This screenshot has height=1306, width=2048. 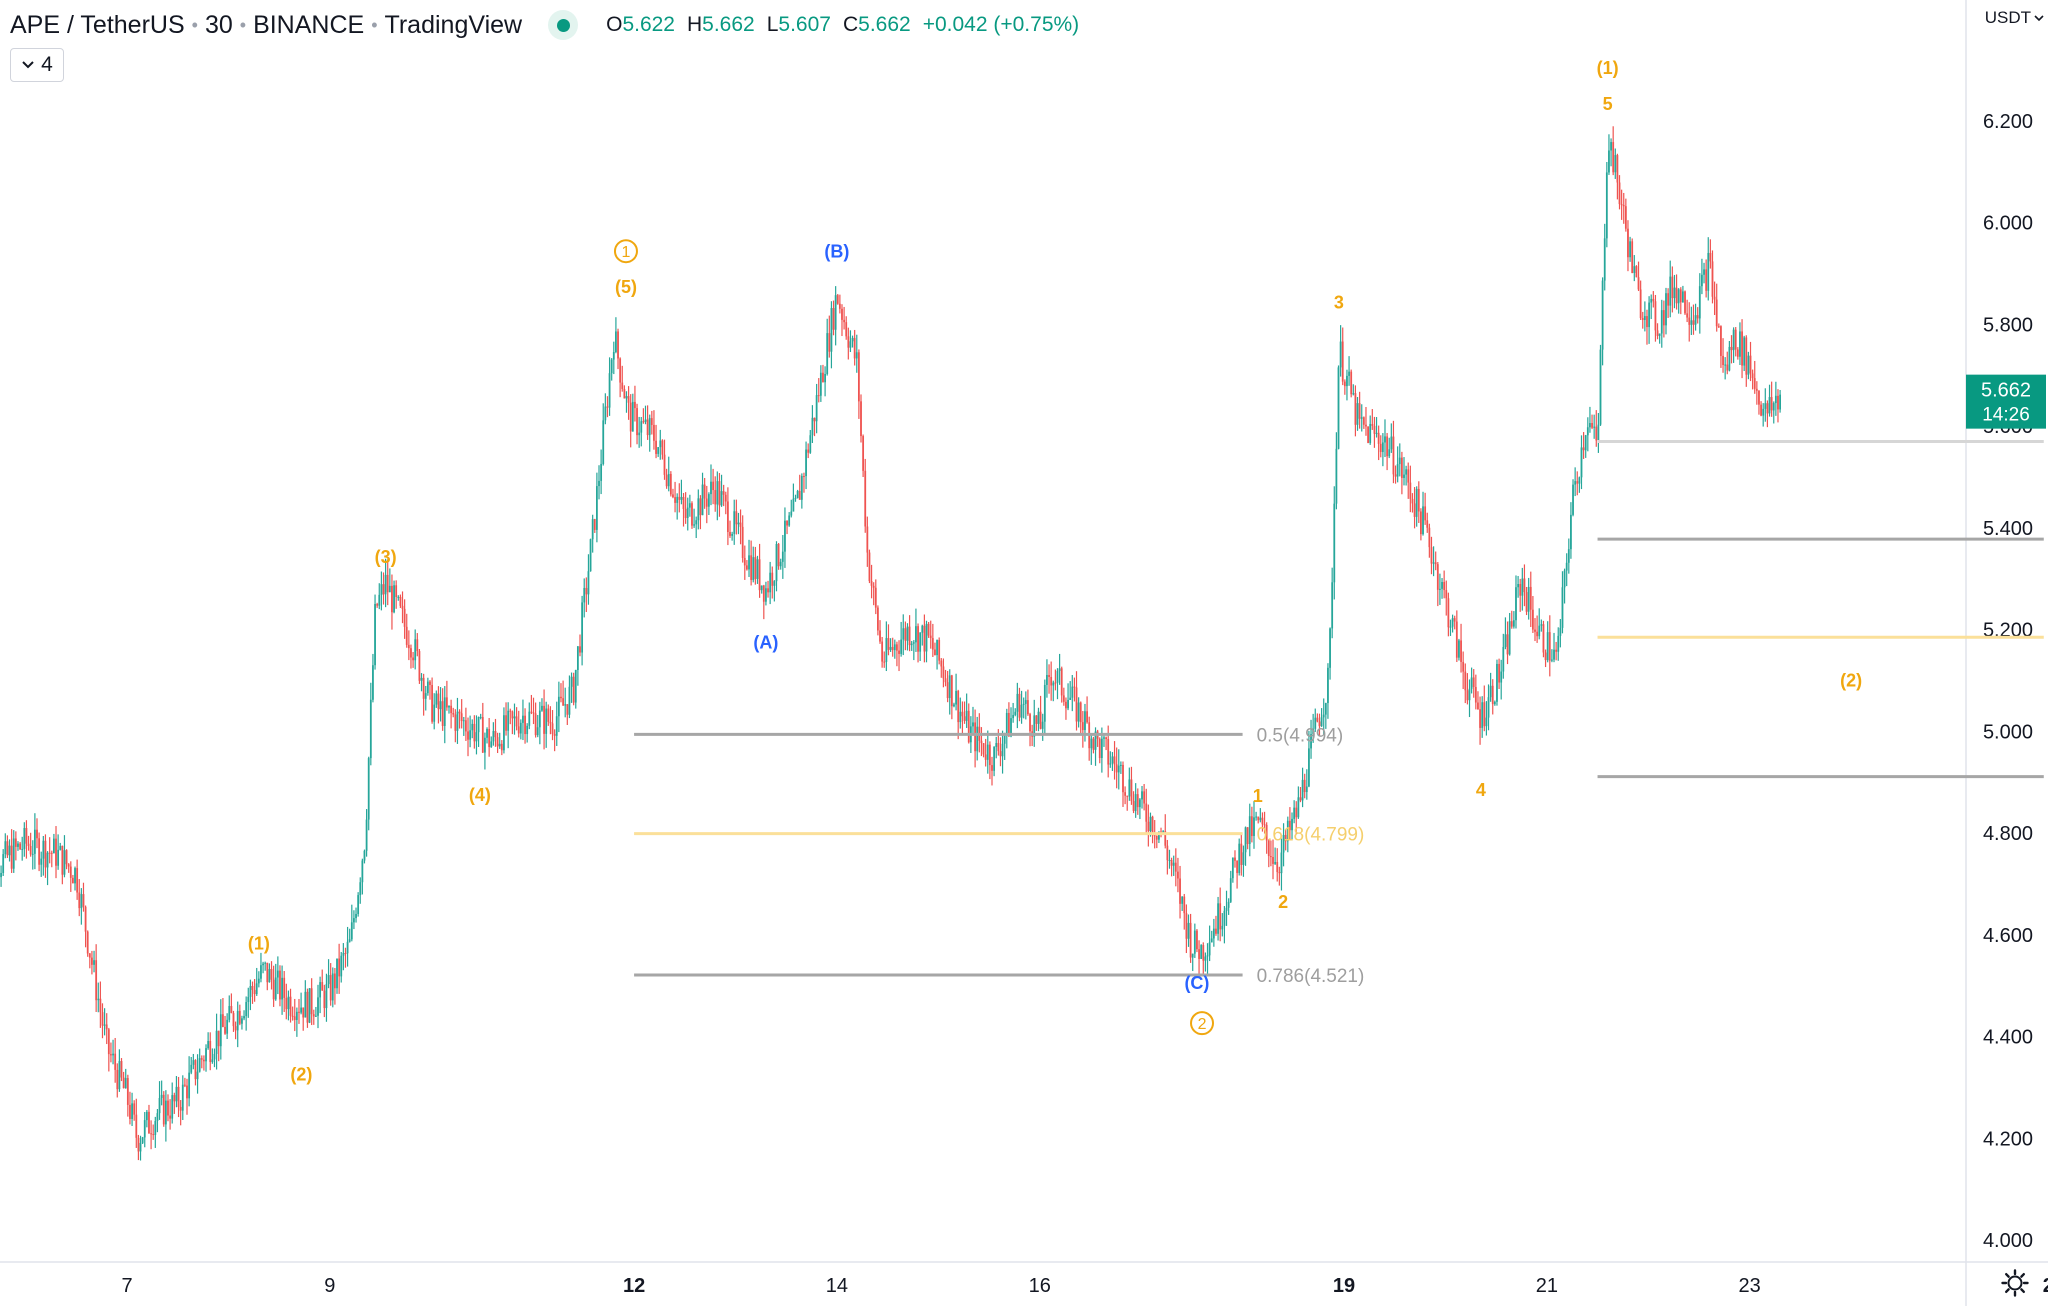 I want to click on indicators-toggle-button: 4, so click(x=37, y=65).